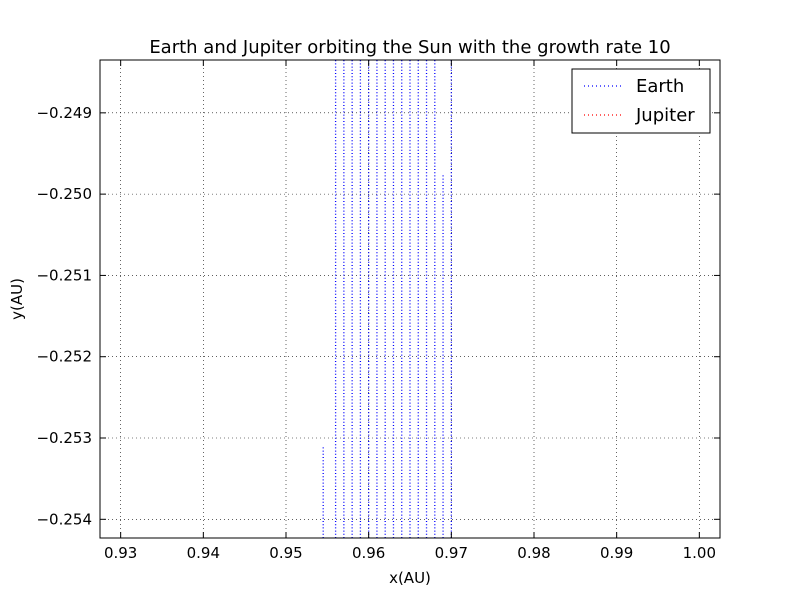  What do you see at coordinates (17, 299) in the screenshot?
I see `y-axis-label: y(AU)` at bounding box center [17, 299].